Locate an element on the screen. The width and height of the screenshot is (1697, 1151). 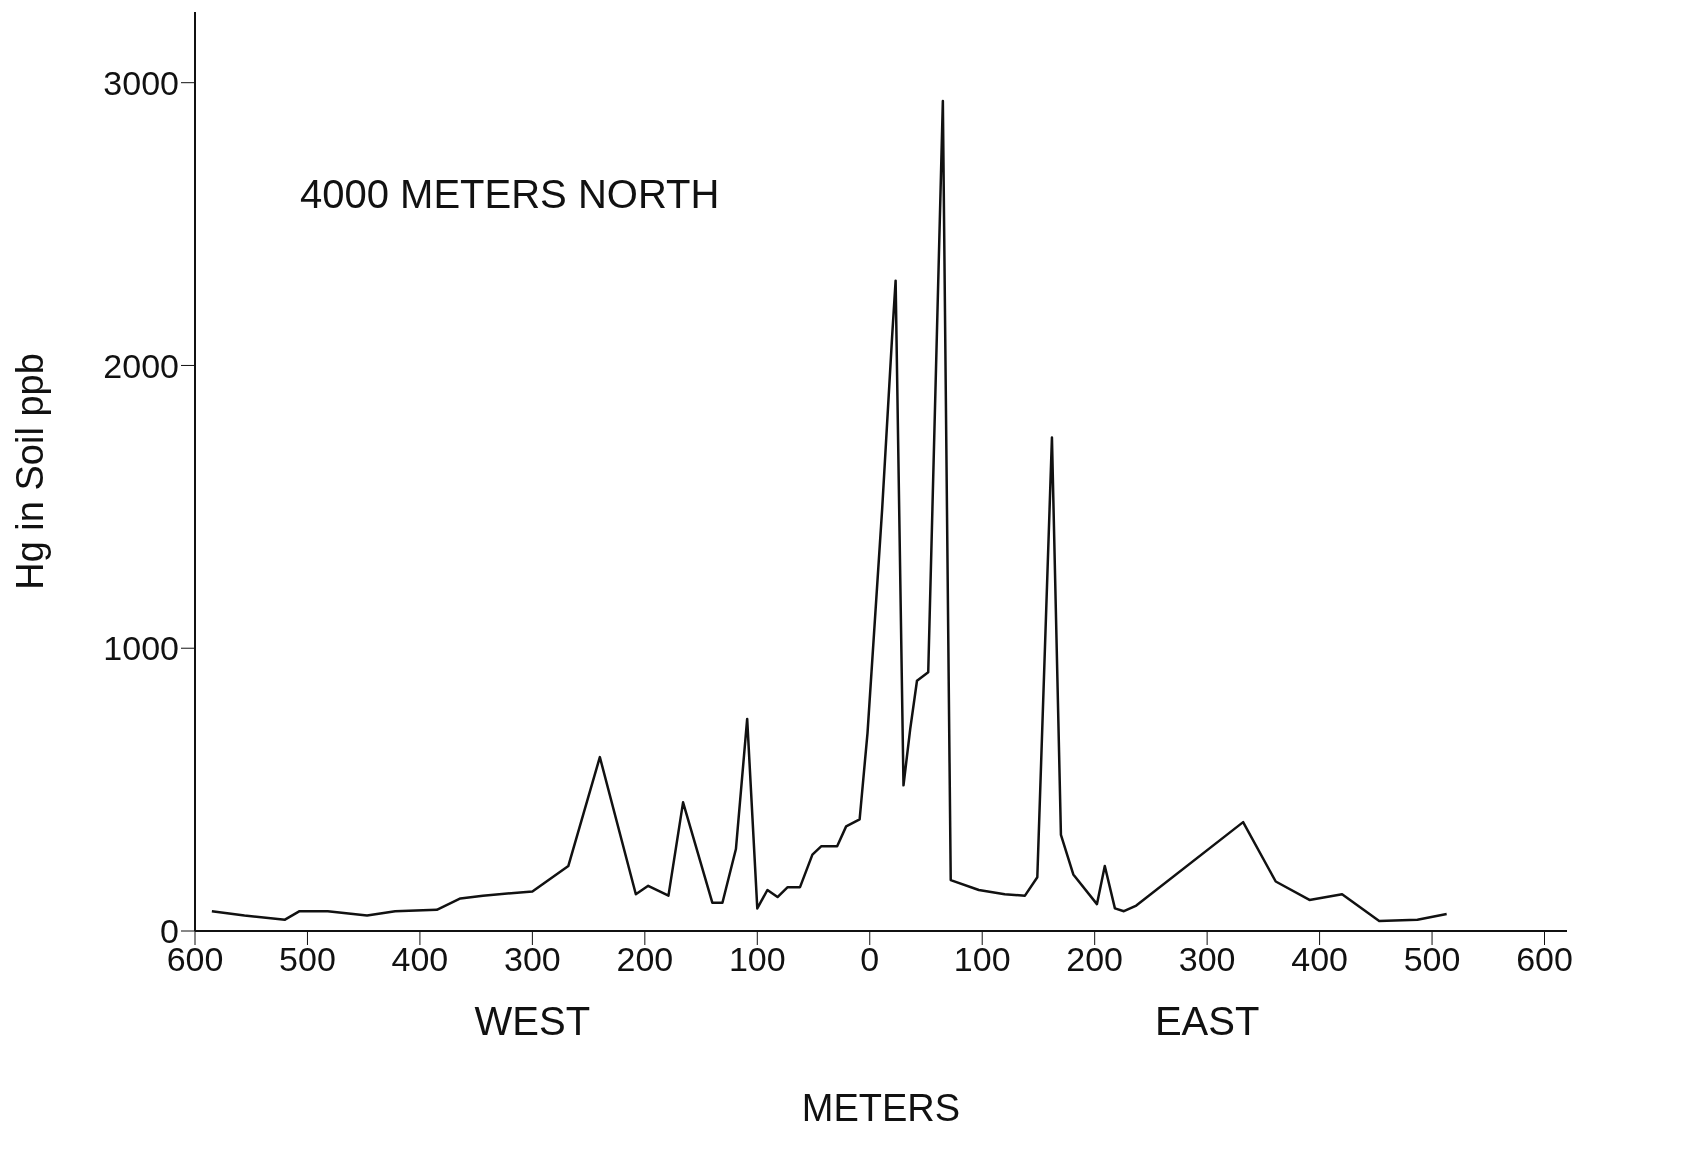
y-axis-title: Hg in Soil ppb is located at coordinates (30, 471).